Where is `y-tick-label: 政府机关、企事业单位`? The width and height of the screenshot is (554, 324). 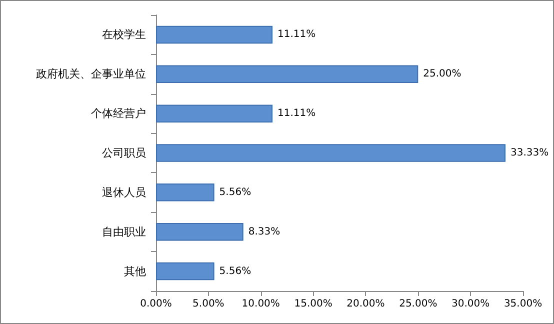
y-tick-label: 政府机关、企事业单位 is located at coordinates (91, 74).